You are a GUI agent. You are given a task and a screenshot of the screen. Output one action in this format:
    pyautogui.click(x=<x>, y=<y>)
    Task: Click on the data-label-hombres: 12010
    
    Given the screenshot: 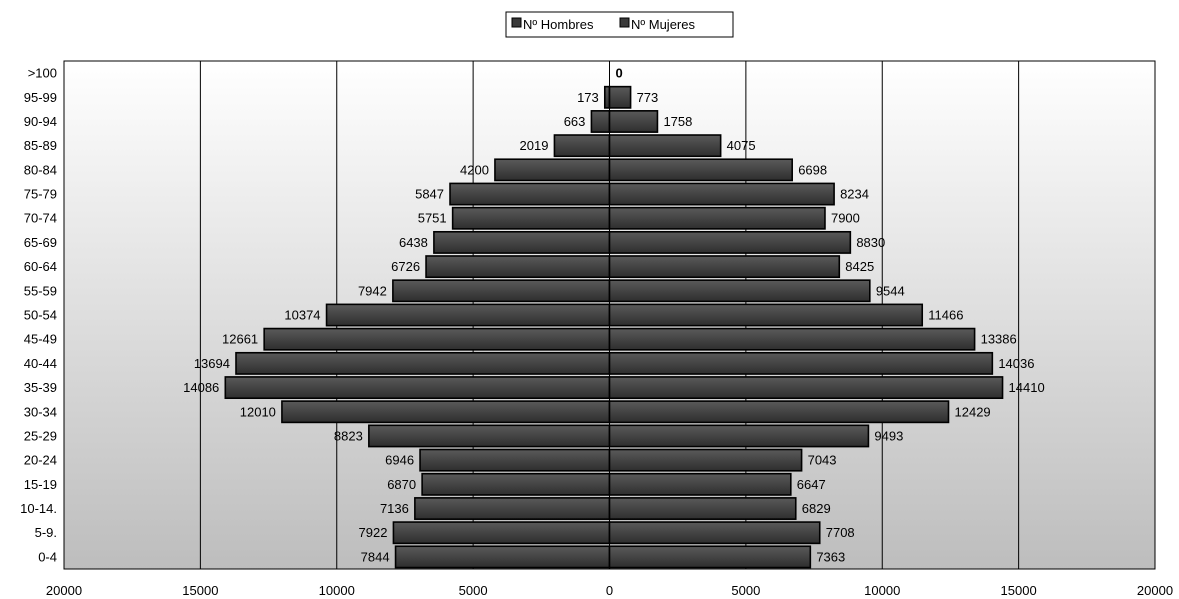 What is the action you would take?
    pyautogui.click(x=258, y=411)
    